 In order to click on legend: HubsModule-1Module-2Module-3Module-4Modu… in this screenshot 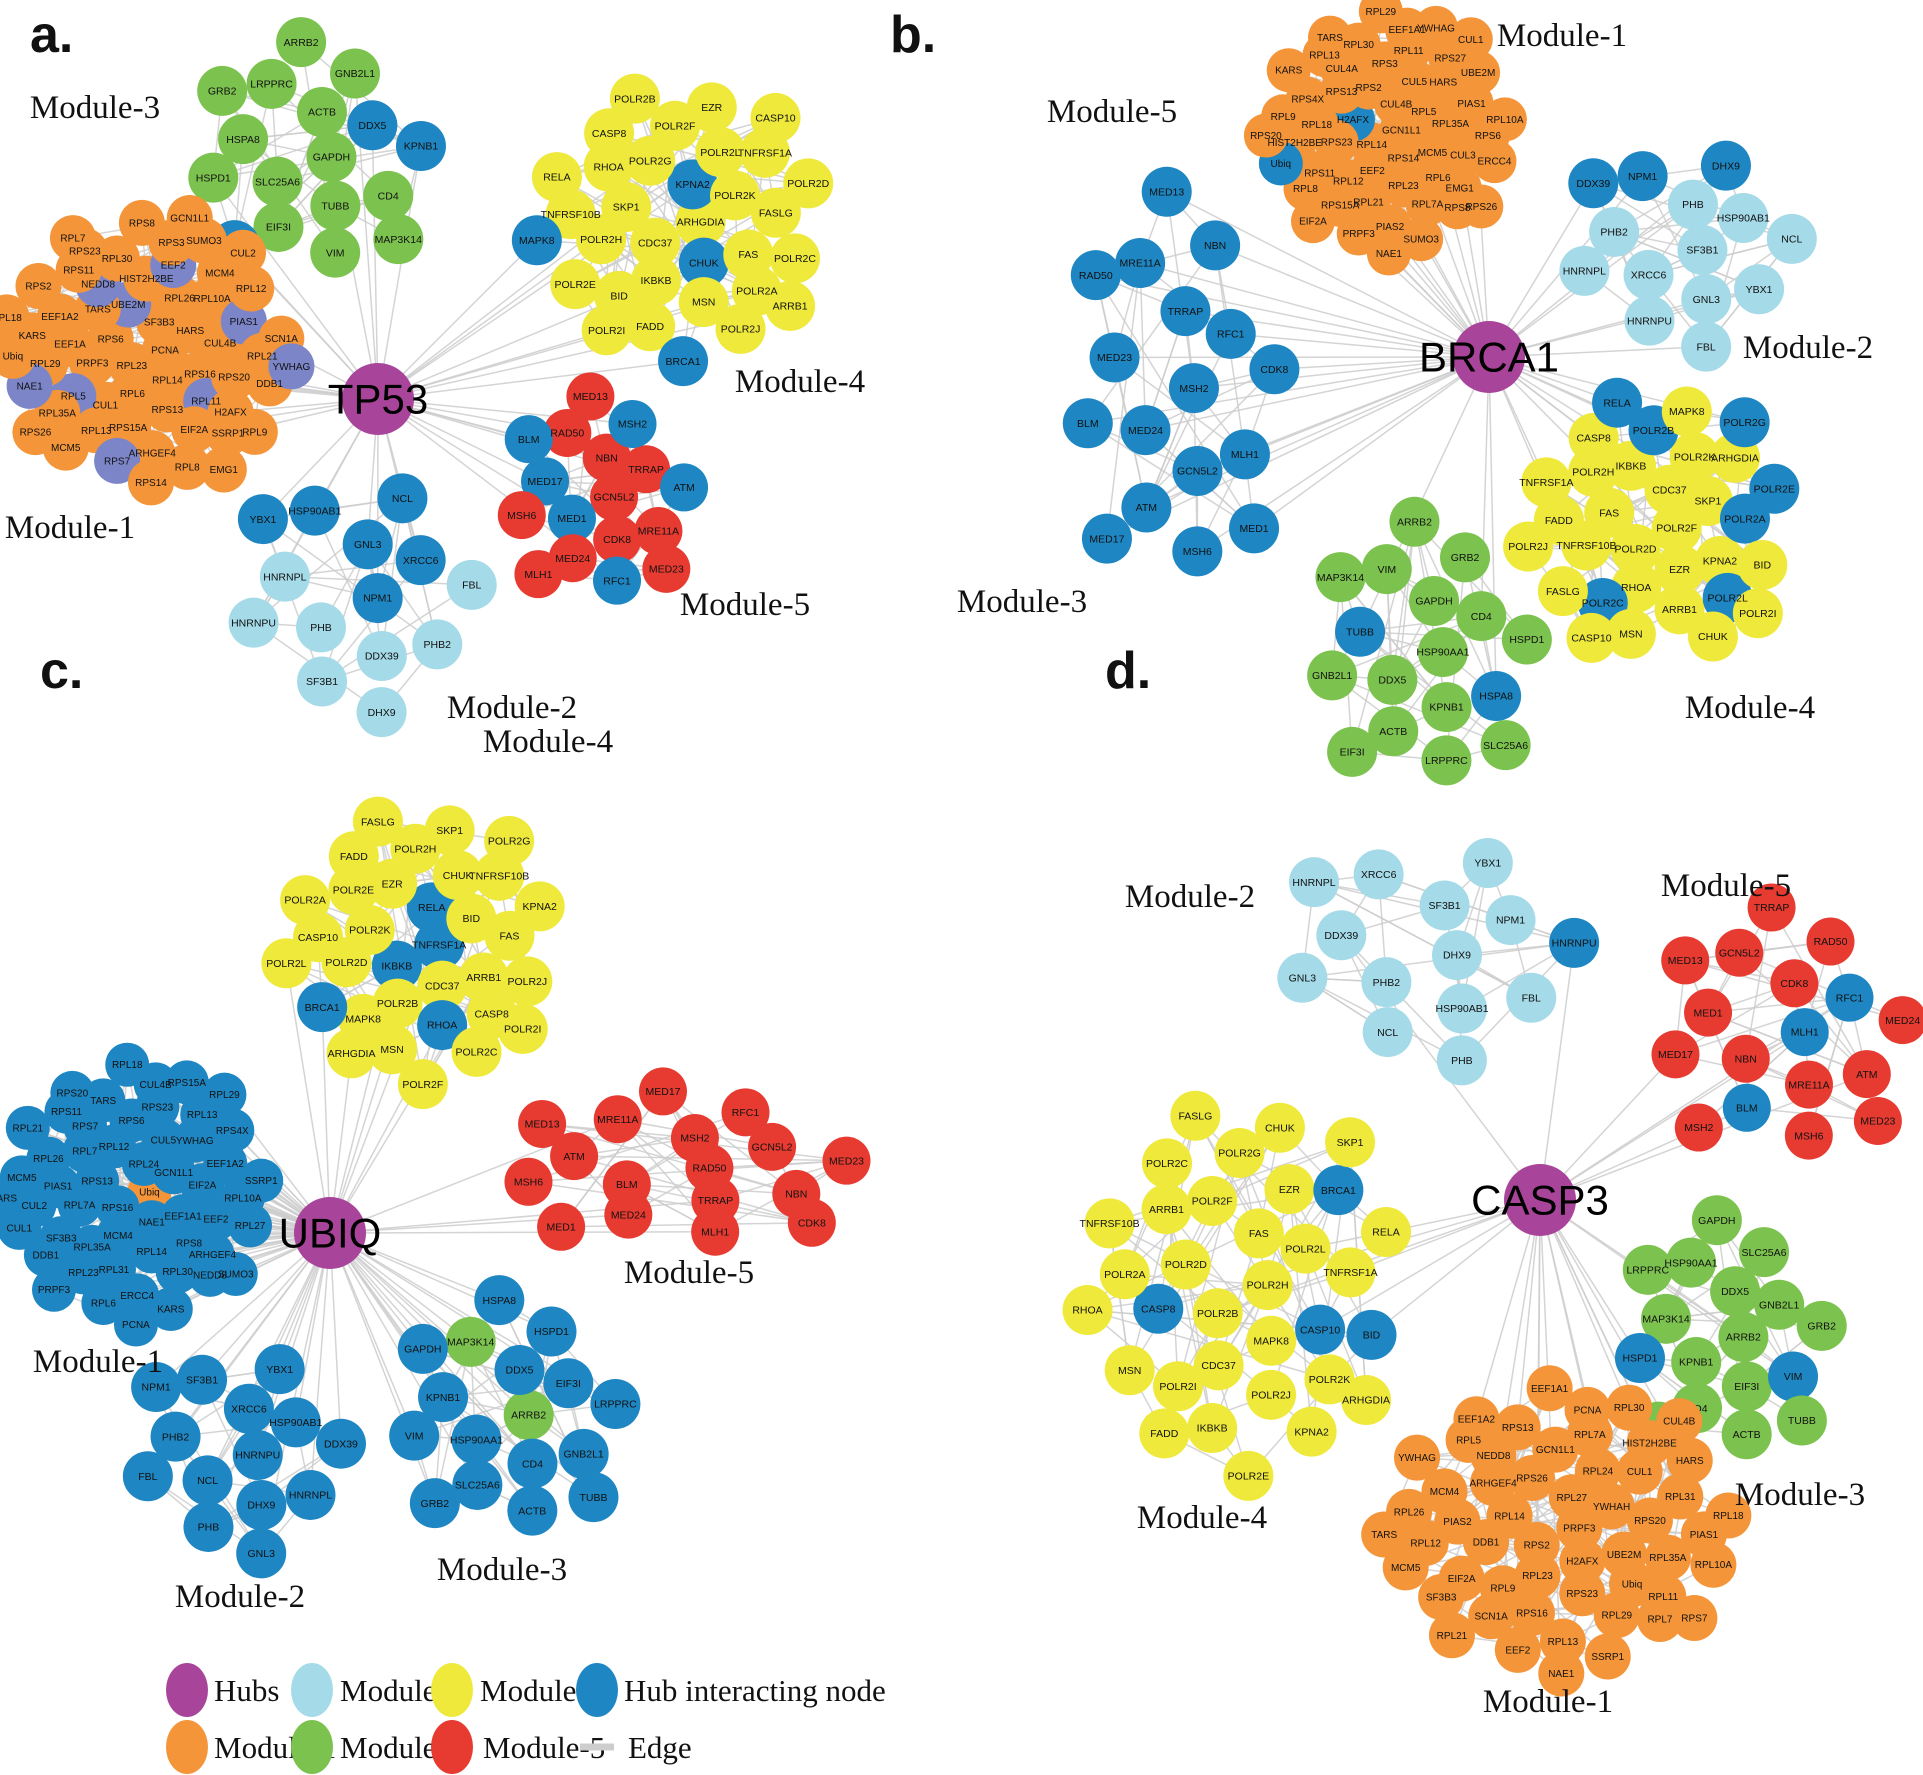, I will do `click(526, 1718)`.